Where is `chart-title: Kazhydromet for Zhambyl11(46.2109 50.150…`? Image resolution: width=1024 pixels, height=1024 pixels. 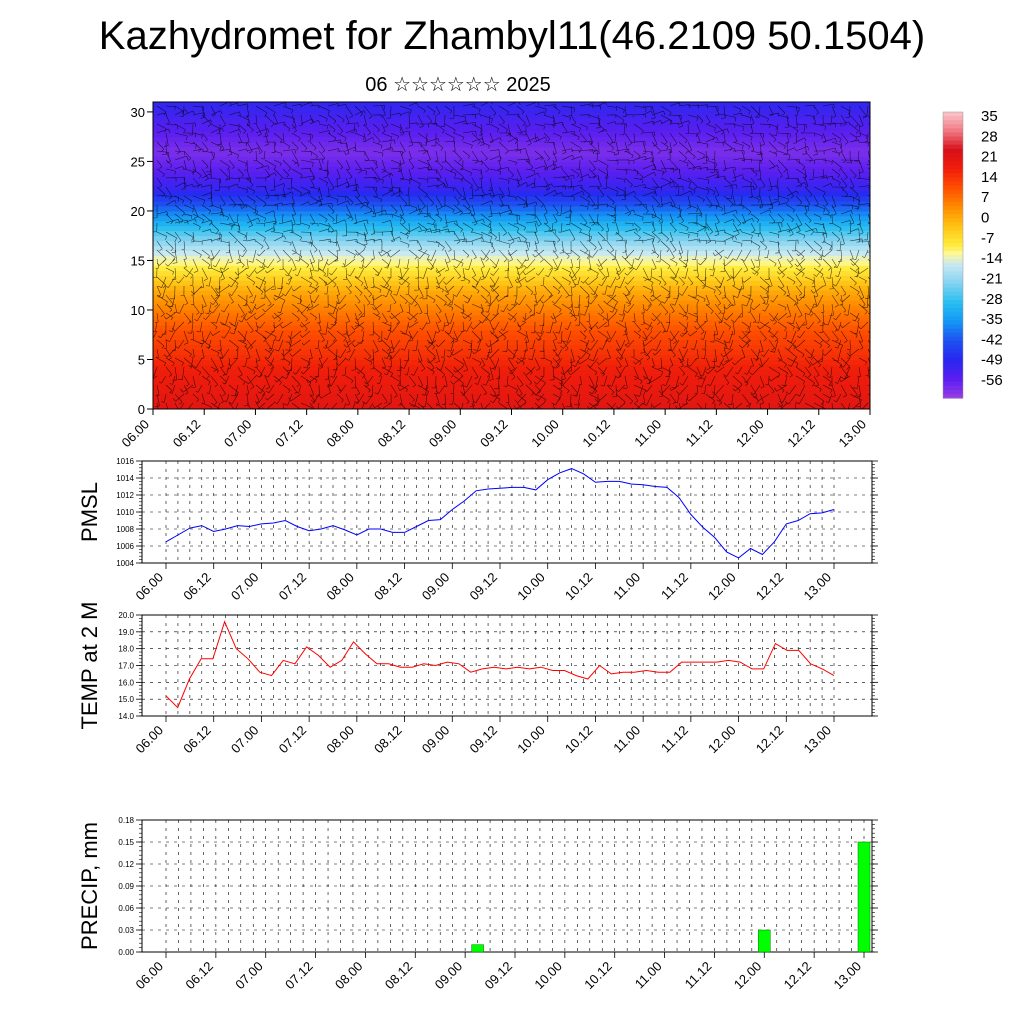
chart-title: Kazhydromet for Zhambyl11(46.2109 50.150… is located at coordinates (512, 36).